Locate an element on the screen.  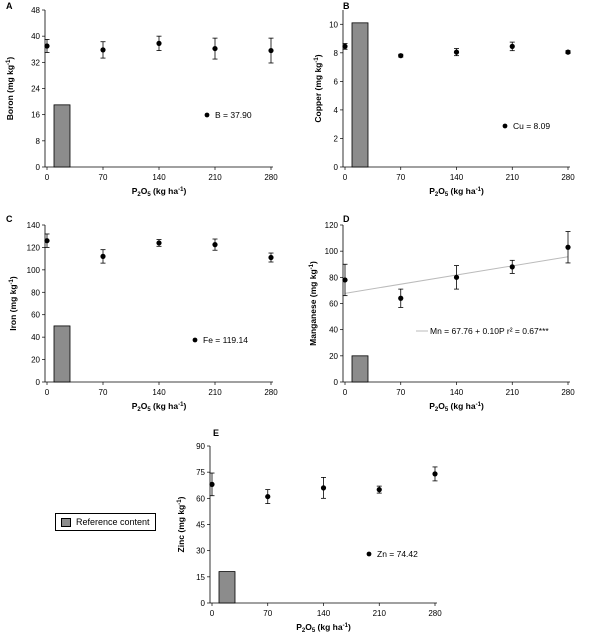
x-tick-label-c: 140 is located at coordinates (159, 392).